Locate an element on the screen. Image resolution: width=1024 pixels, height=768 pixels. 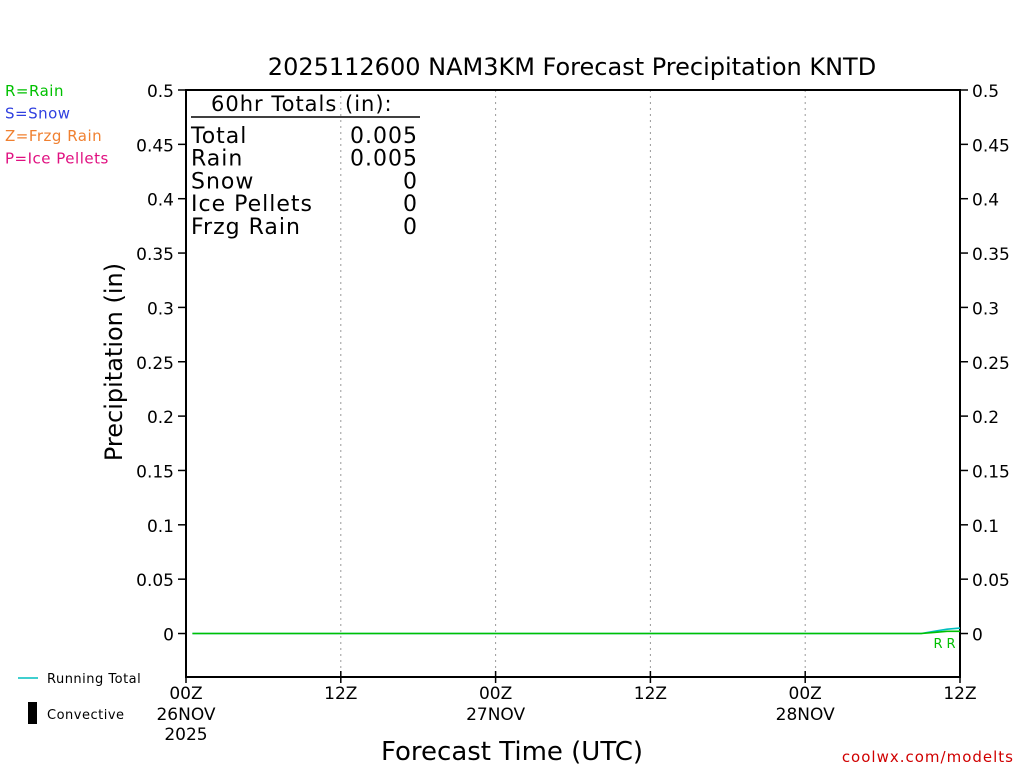
y-tick-label-left: 0.45 is located at coordinates (155, 146).